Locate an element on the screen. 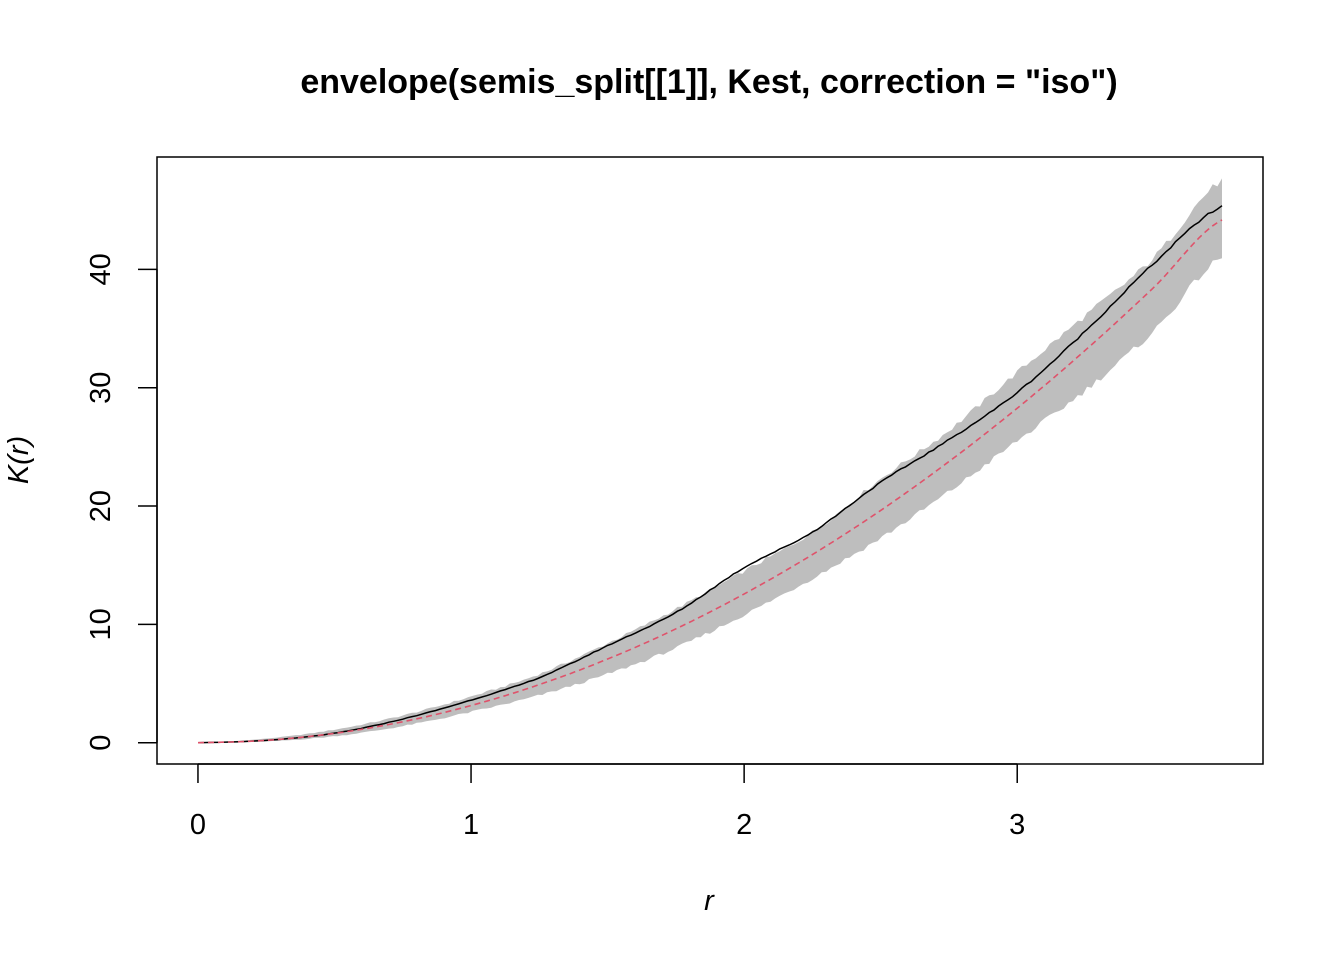  y-tick-label: 10 is located at coordinates (101, 624).